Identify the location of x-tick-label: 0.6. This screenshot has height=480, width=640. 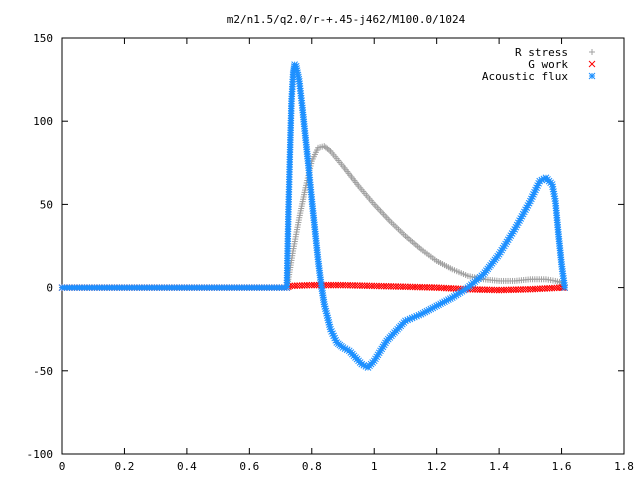
(249, 466).